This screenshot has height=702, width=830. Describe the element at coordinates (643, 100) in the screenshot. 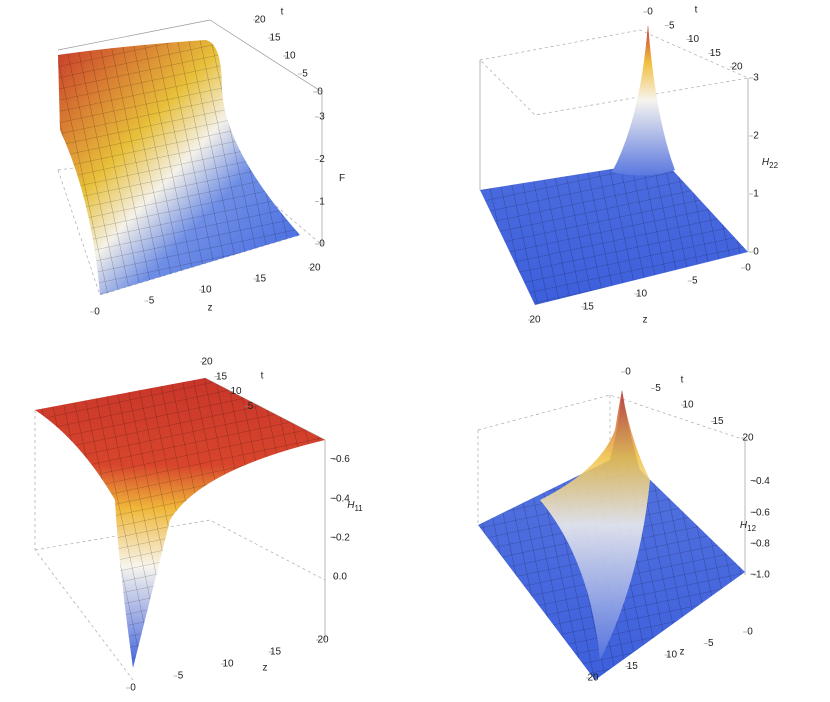

I see `surface-peak` at that location.